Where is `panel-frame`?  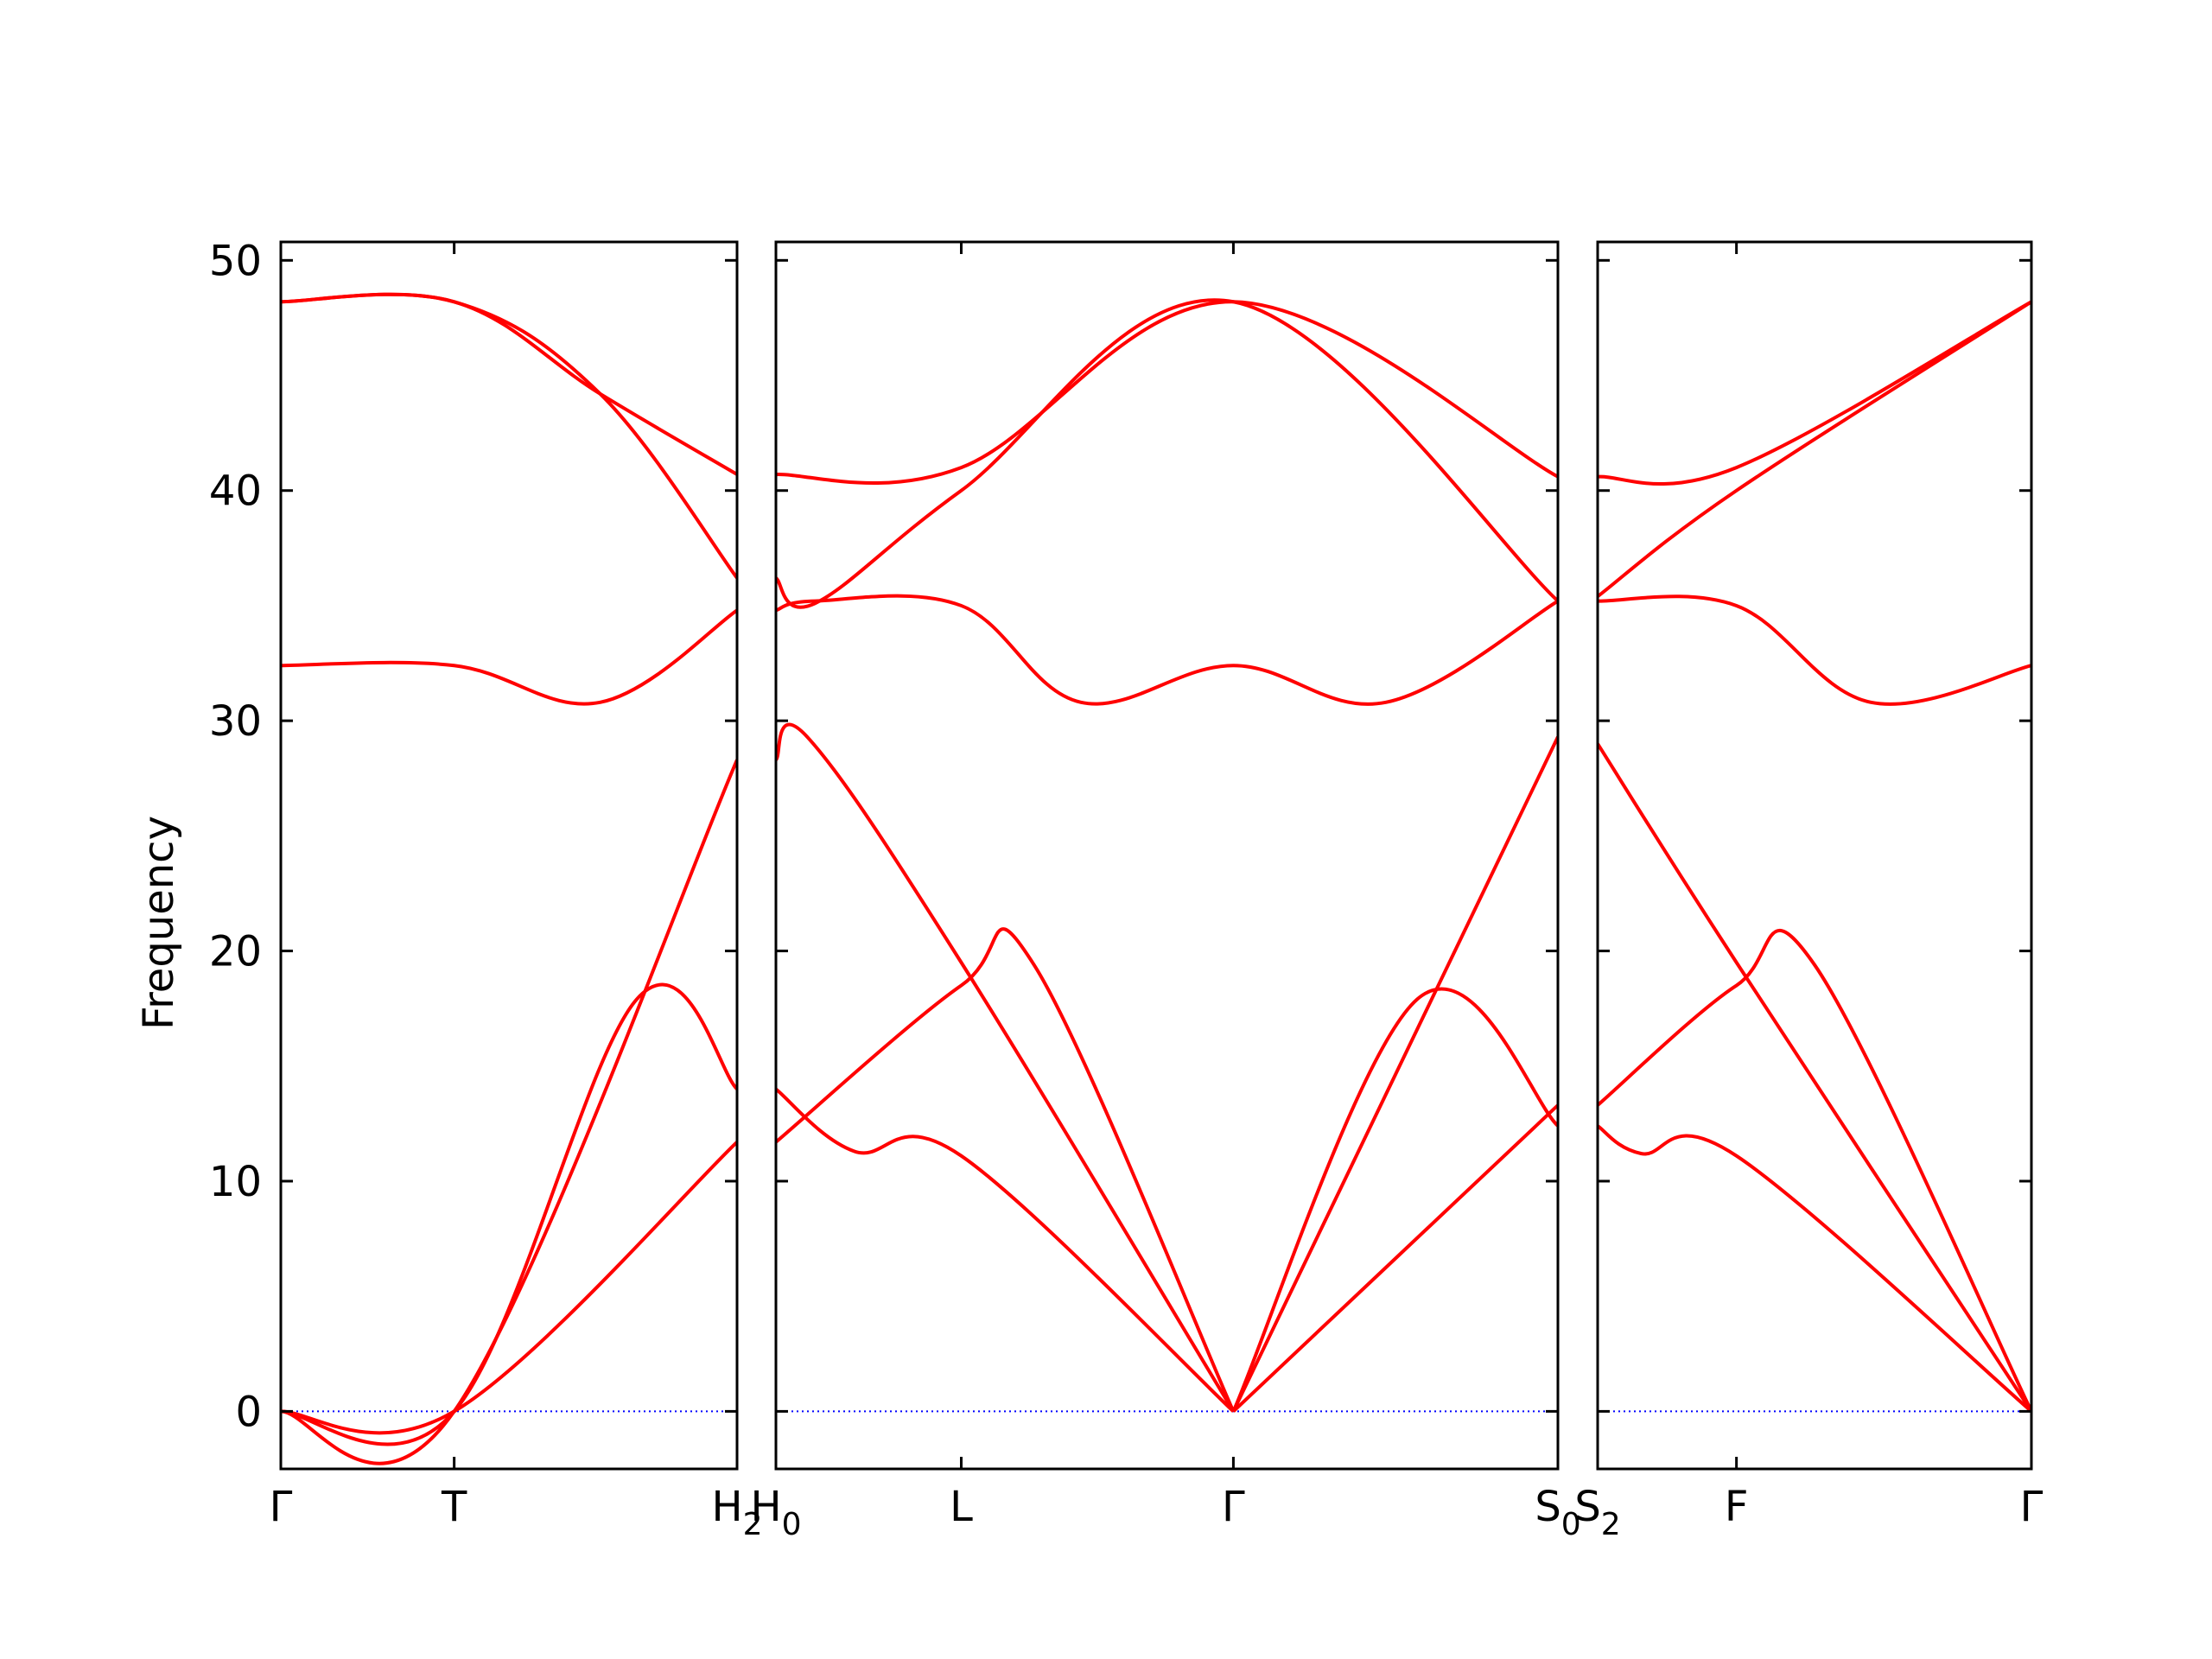 panel-frame is located at coordinates (1814, 855).